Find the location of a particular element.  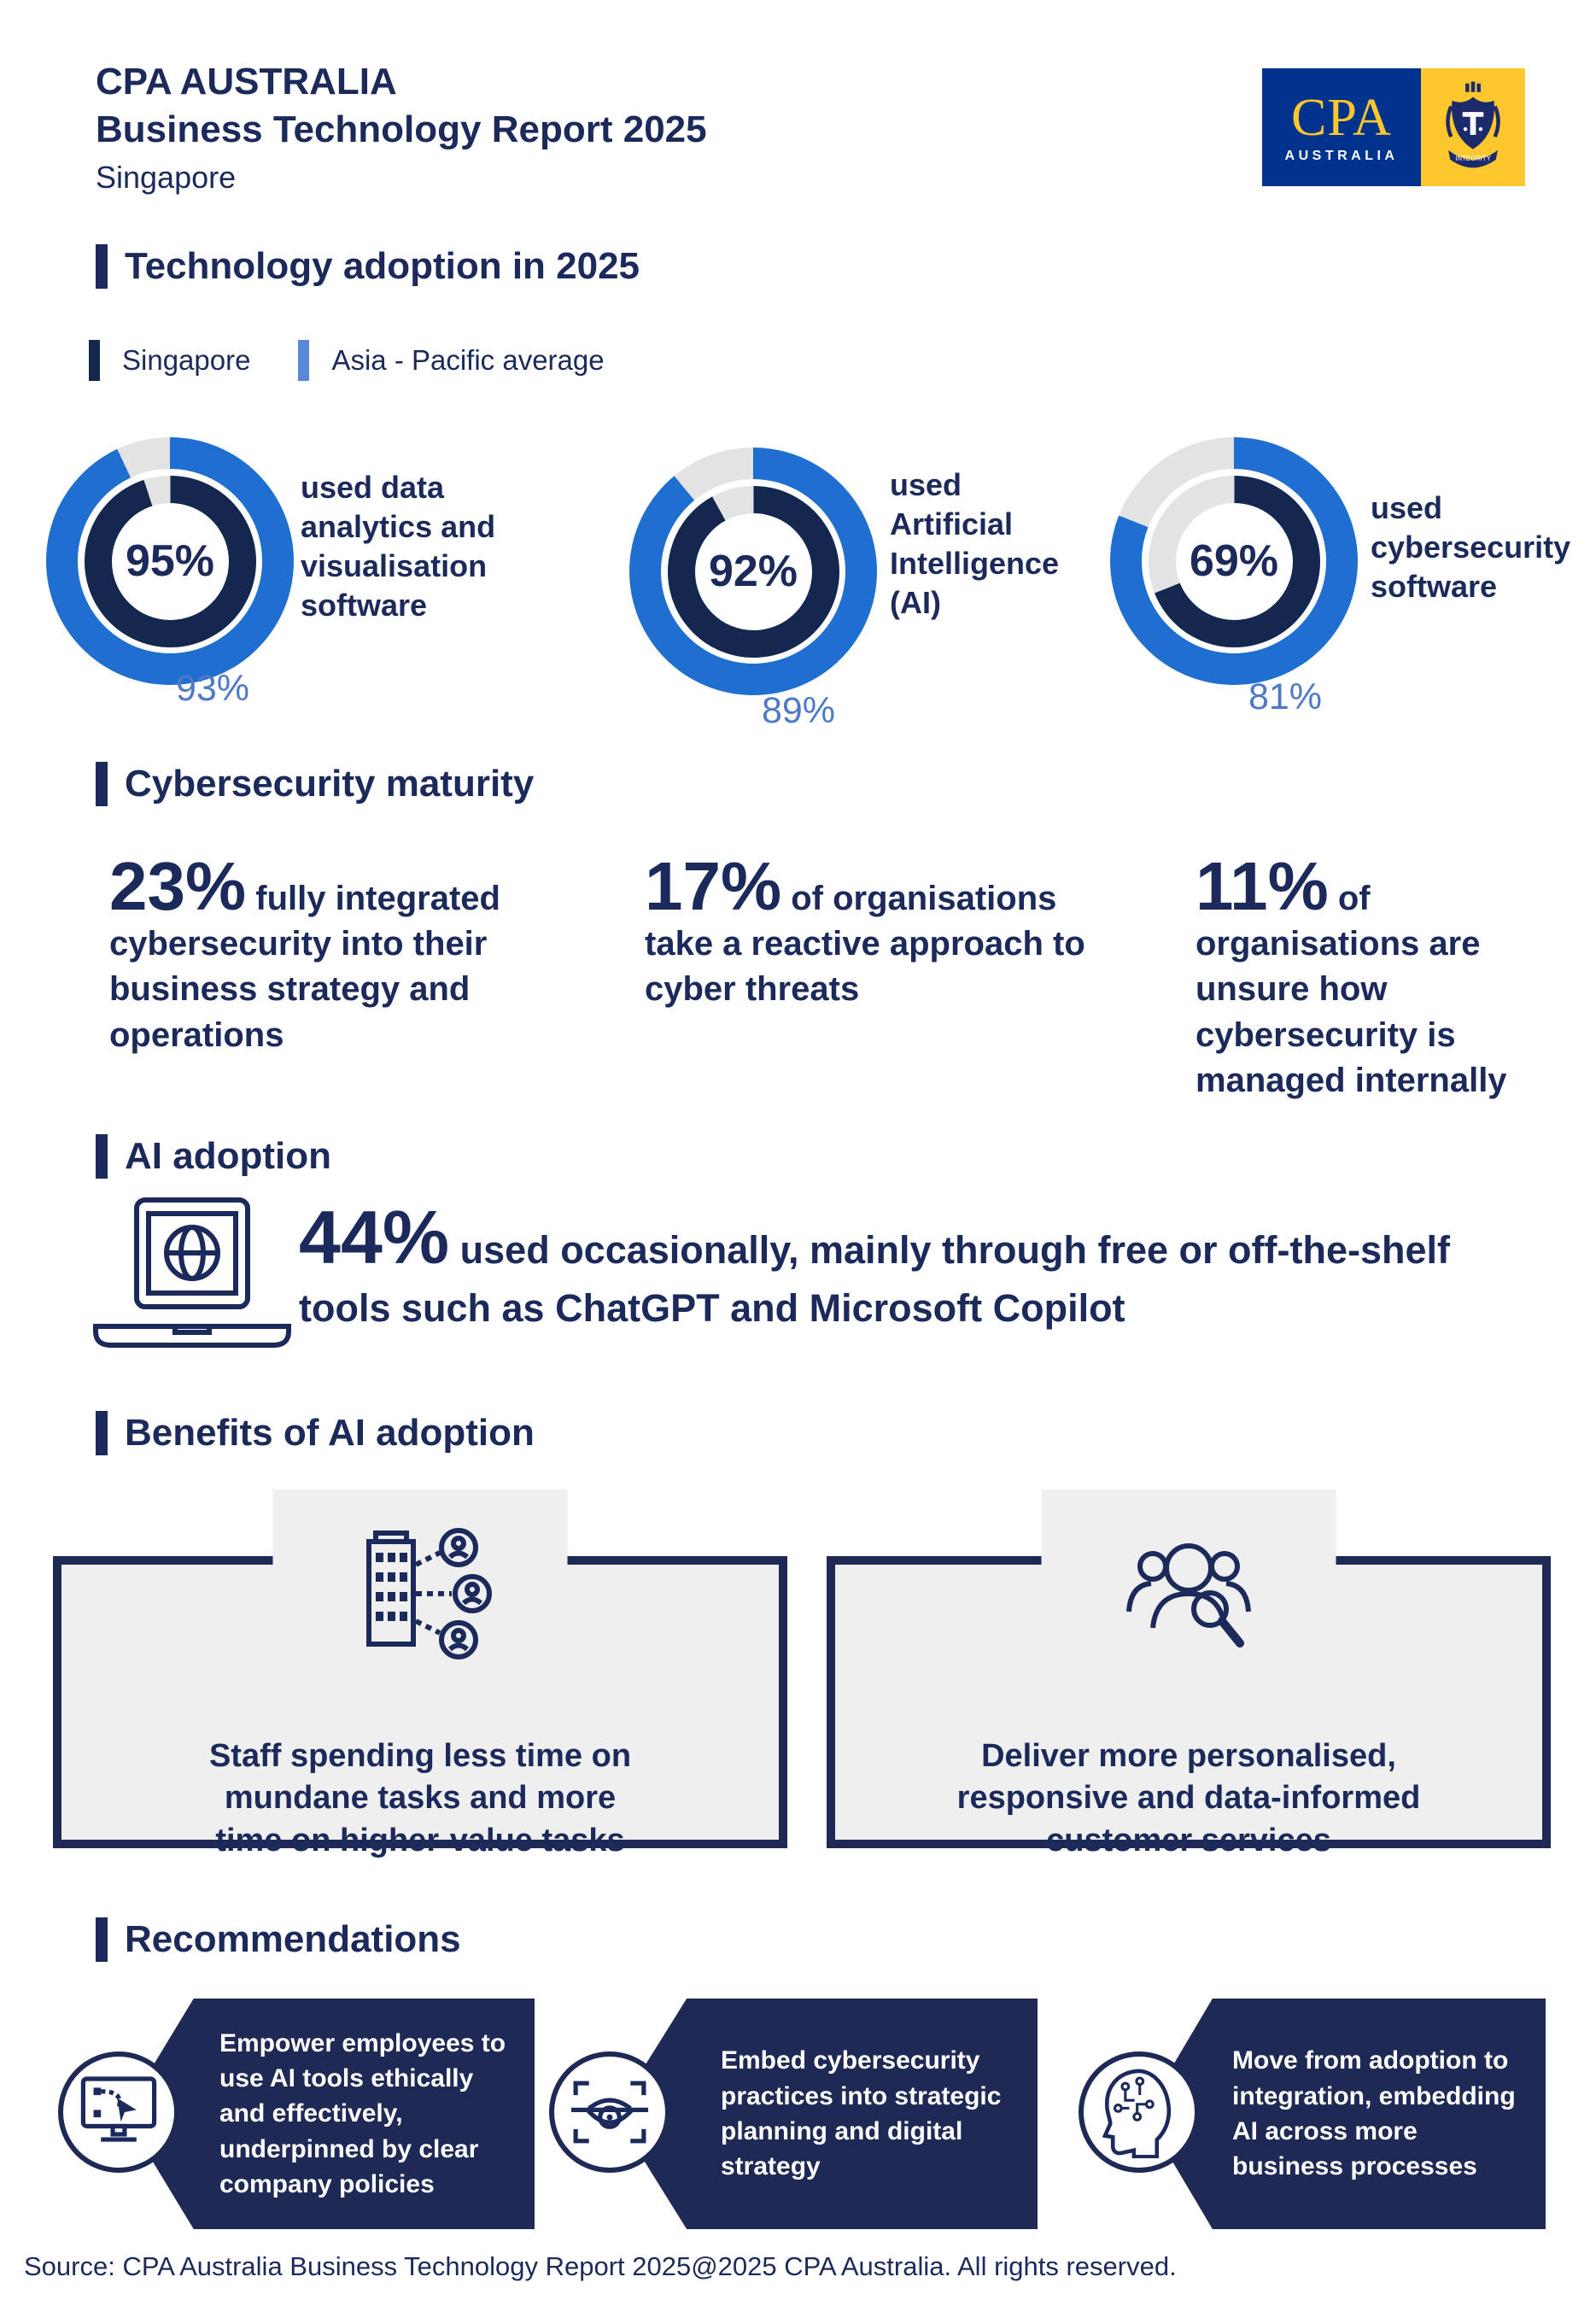

section-tech-adoption: Technology adoption in 2025 is located at coordinates (368, 266).